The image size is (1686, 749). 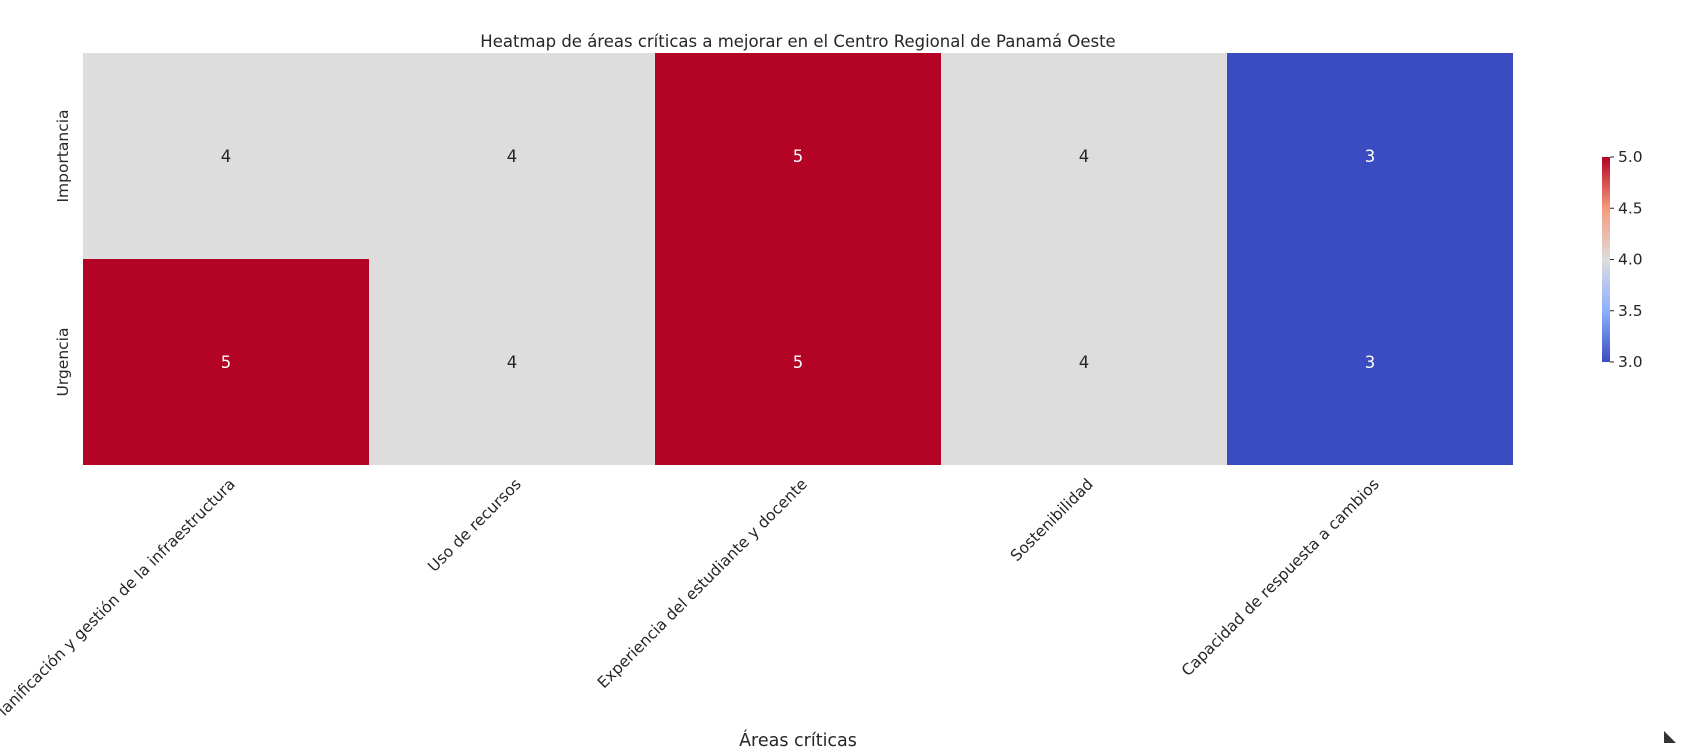 What do you see at coordinates (702, 583) in the screenshot?
I see `x-tick-label: Experiencia del estudiante y docente` at bounding box center [702, 583].